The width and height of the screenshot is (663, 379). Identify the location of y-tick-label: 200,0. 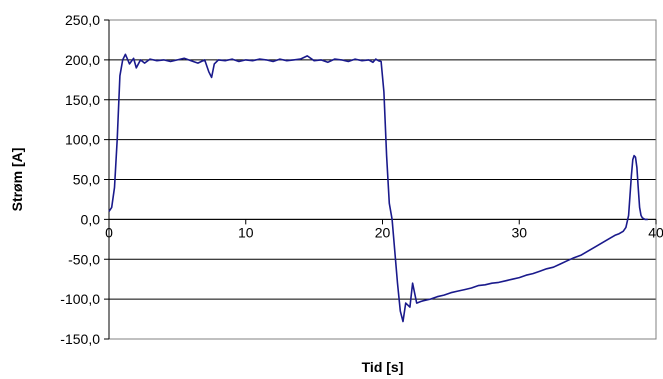
(82, 60).